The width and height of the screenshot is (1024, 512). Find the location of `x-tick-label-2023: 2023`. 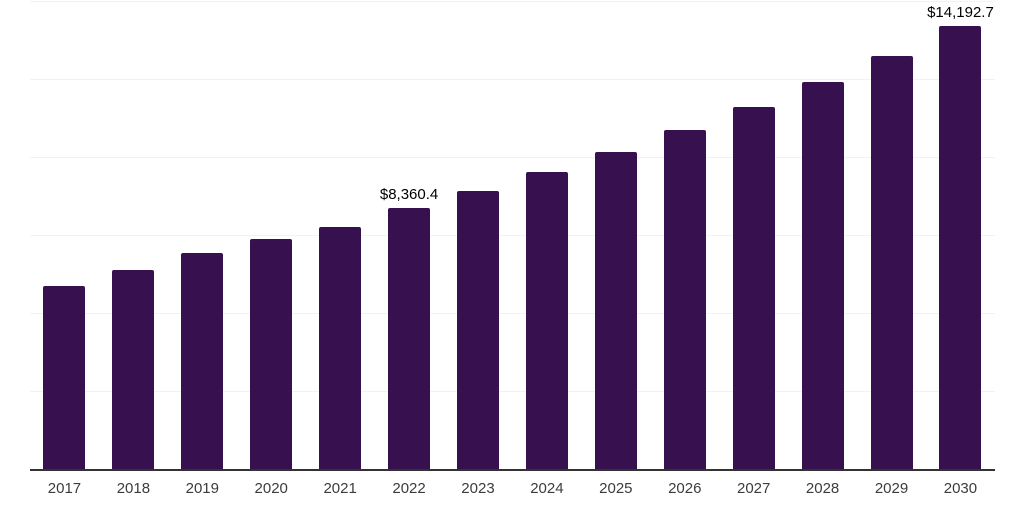

x-tick-label-2023: 2023 is located at coordinates (478, 488).